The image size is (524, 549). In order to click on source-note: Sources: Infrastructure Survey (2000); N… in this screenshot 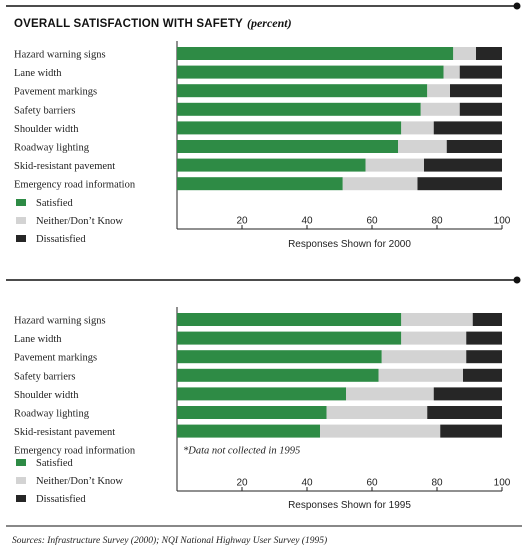, I will do `click(169, 540)`.